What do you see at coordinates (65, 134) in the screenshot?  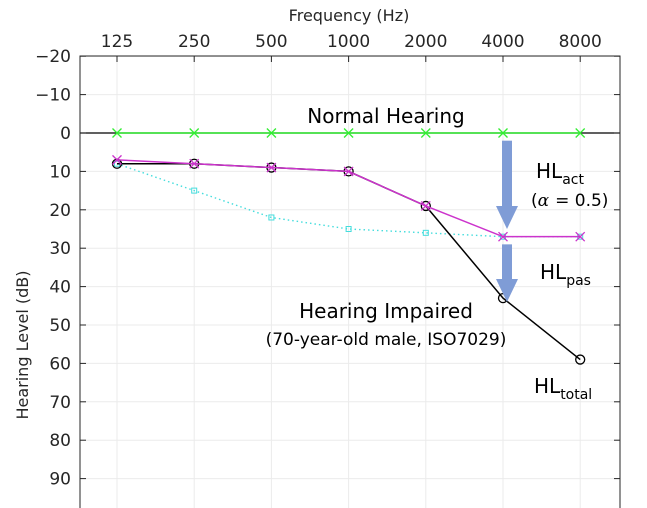 I see `y-tick-label: 0` at bounding box center [65, 134].